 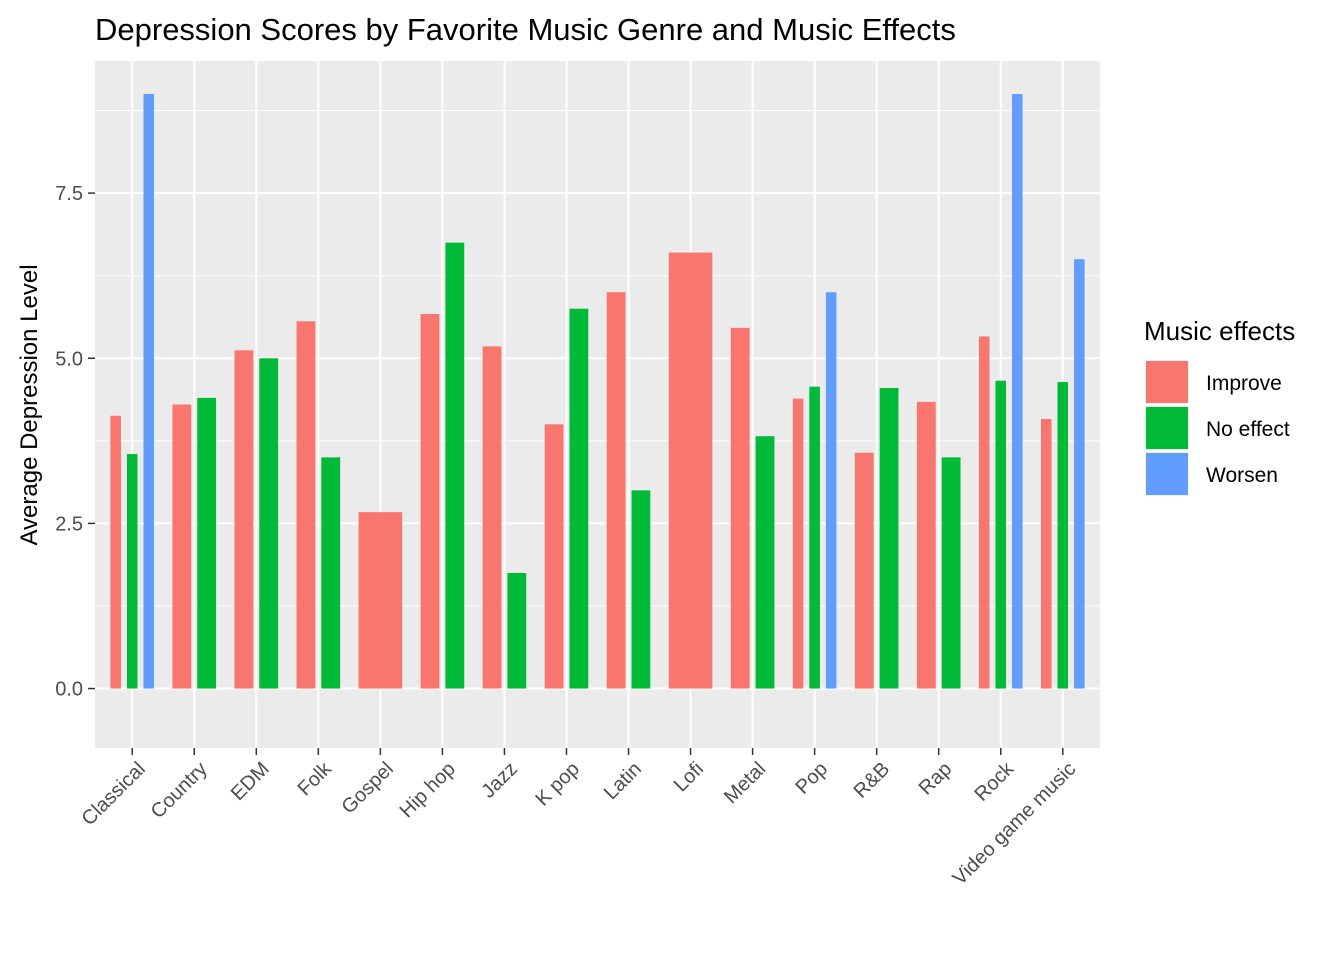 What do you see at coordinates (811, 778) in the screenshot?
I see `x-tick-label: Pop` at bounding box center [811, 778].